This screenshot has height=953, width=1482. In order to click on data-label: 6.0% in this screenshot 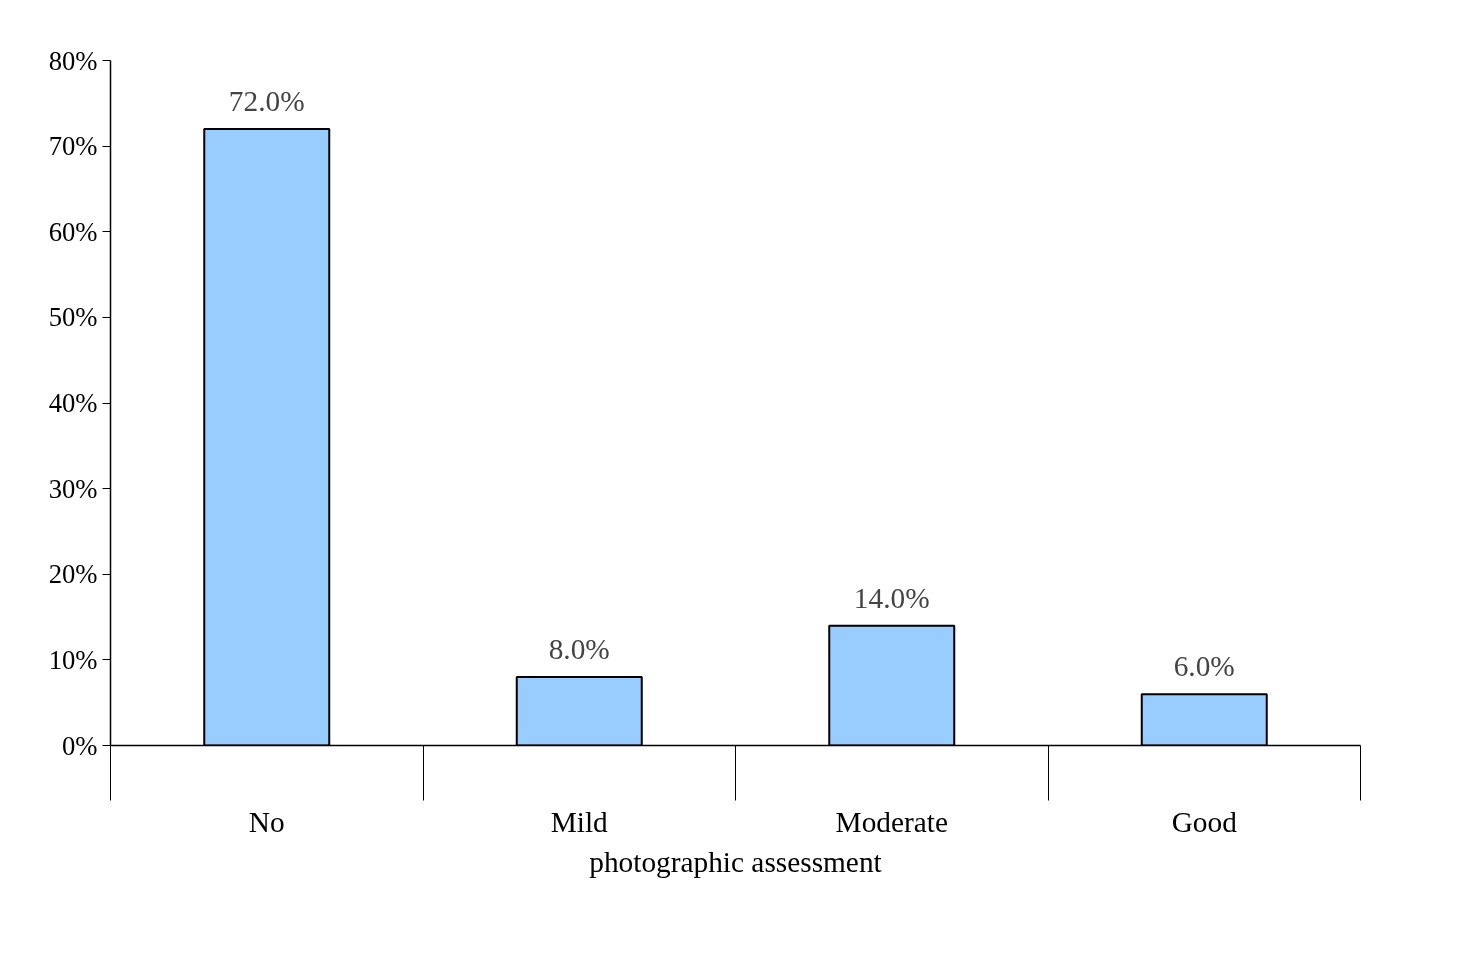, I will do `click(1204, 666)`.